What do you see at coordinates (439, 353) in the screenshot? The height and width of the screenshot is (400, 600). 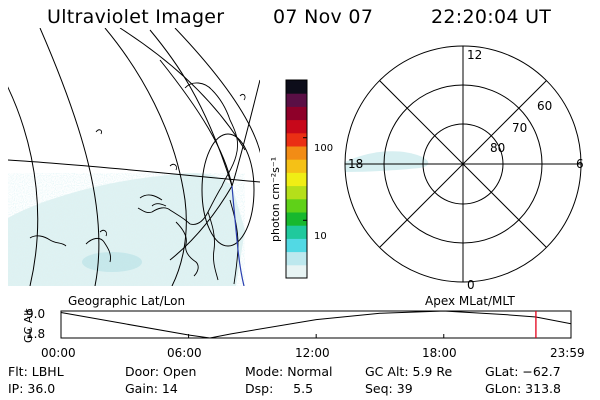 I see `xtick-1800: 18:00` at bounding box center [439, 353].